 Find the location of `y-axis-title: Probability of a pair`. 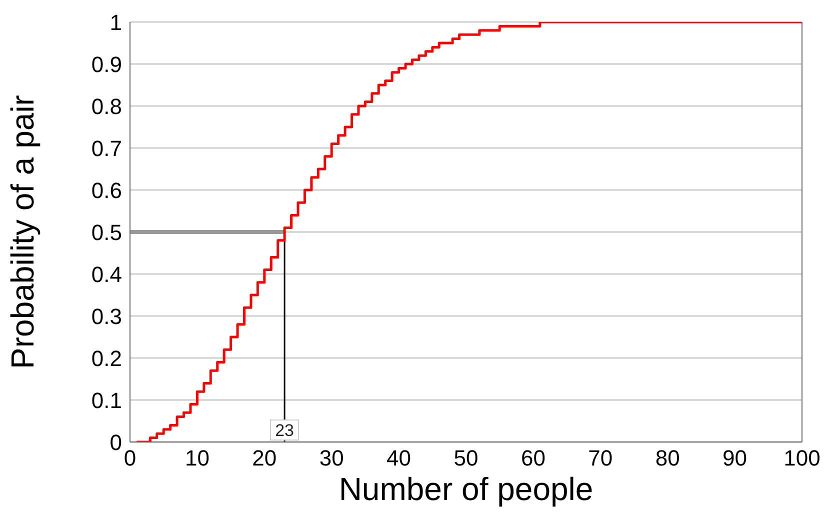

y-axis-title: Probability of a pair is located at coordinates (22, 231).